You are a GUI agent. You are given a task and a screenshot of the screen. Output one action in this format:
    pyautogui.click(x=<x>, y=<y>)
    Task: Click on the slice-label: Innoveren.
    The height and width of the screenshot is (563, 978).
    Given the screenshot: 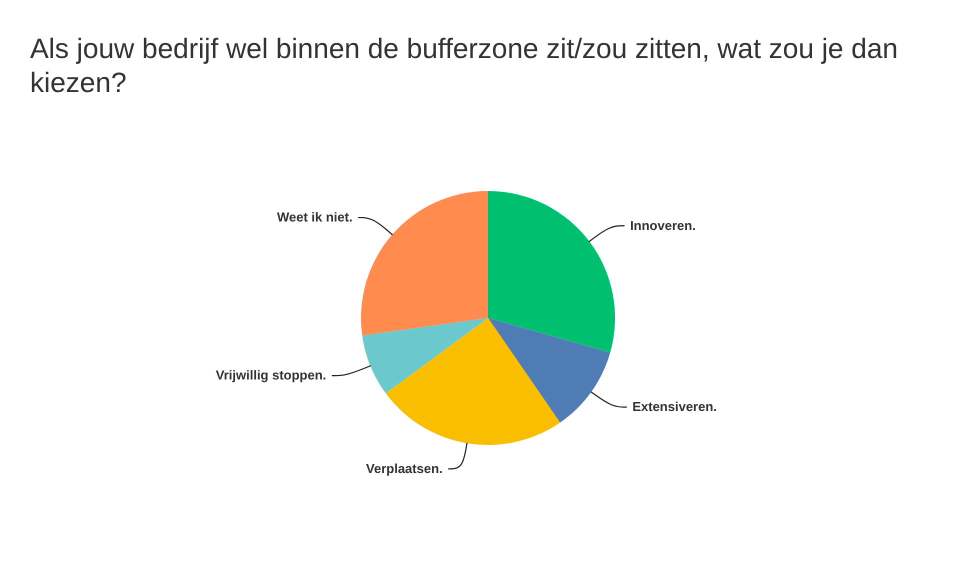 What is the action you would take?
    pyautogui.click(x=663, y=225)
    